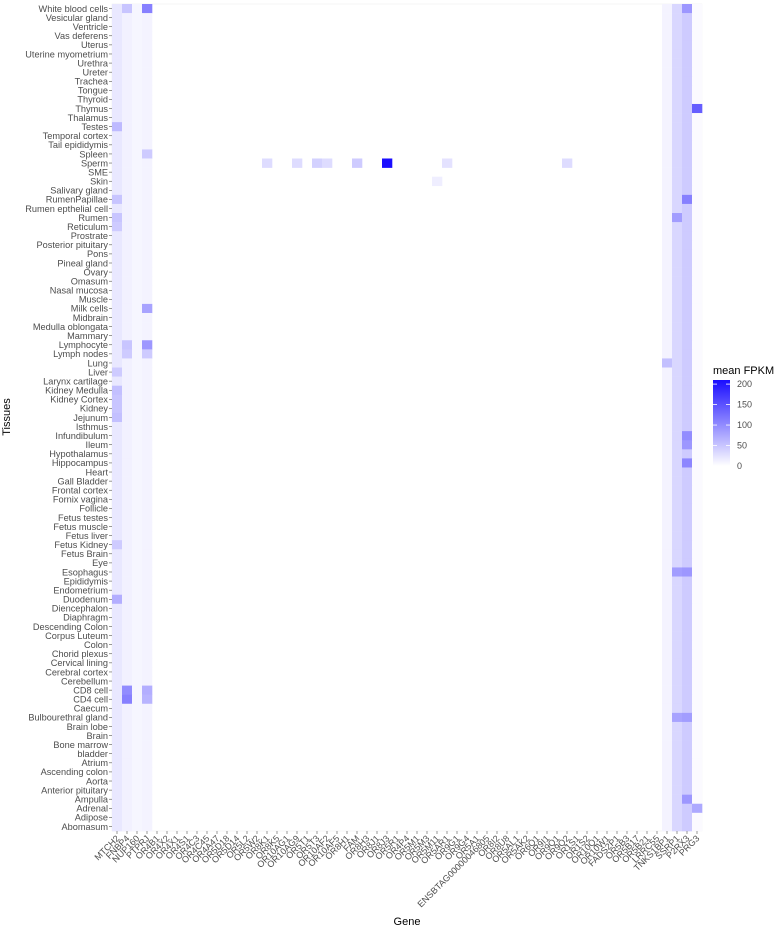 The width and height of the screenshot is (779, 929). Describe the element at coordinates (744, 384) in the screenshot. I see `legend-tick-label: 200` at that location.